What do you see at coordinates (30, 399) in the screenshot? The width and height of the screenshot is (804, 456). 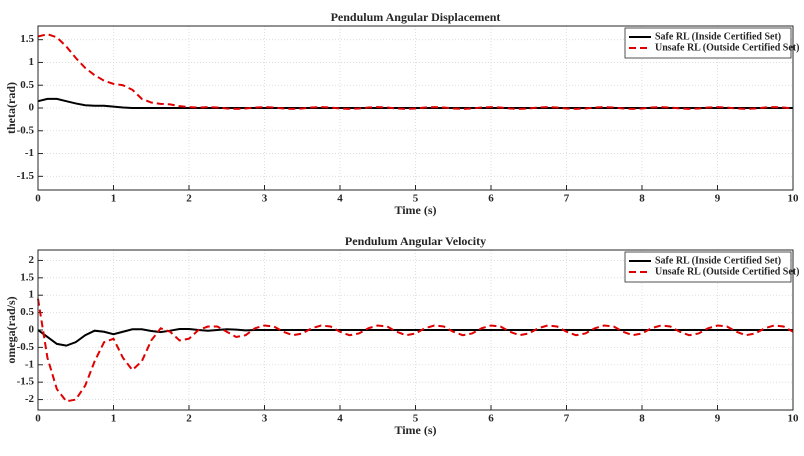 I see `y-tick-label: -2` at bounding box center [30, 399].